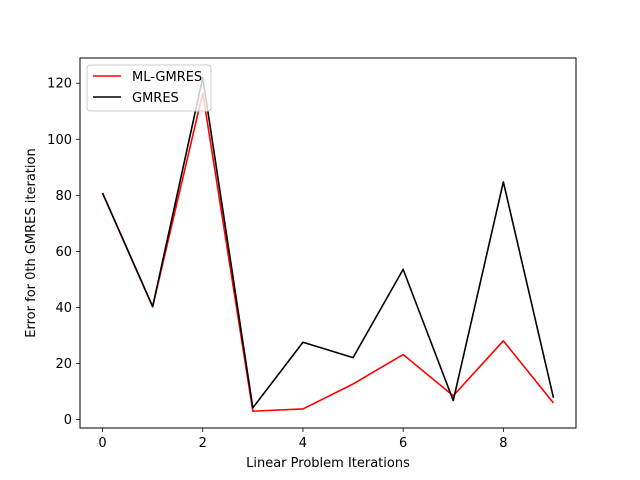 The height and width of the screenshot is (480, 640). I want to click on y-axis-ticks: 0 20 40 60 80 100 120, so click(63, 252).